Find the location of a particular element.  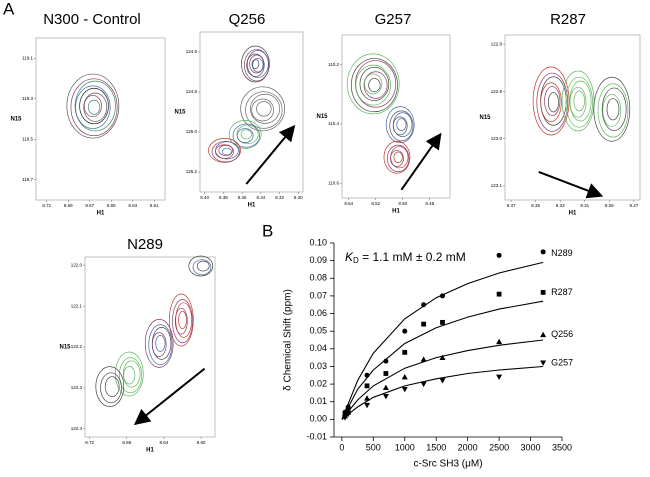

y-tick-label: 119.3 is located at coordinates (27, 98).